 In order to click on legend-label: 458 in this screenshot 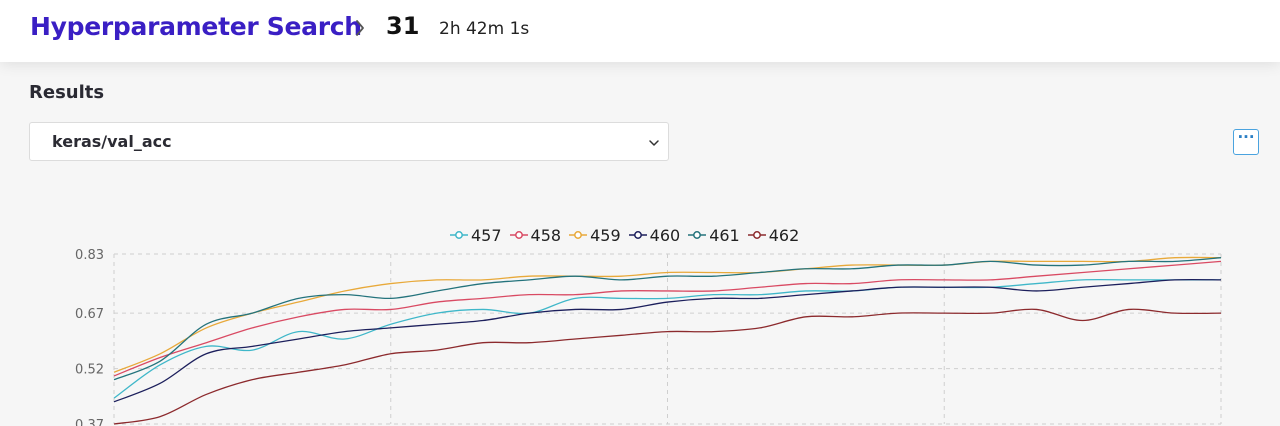, I will do `click(546, 235)`.